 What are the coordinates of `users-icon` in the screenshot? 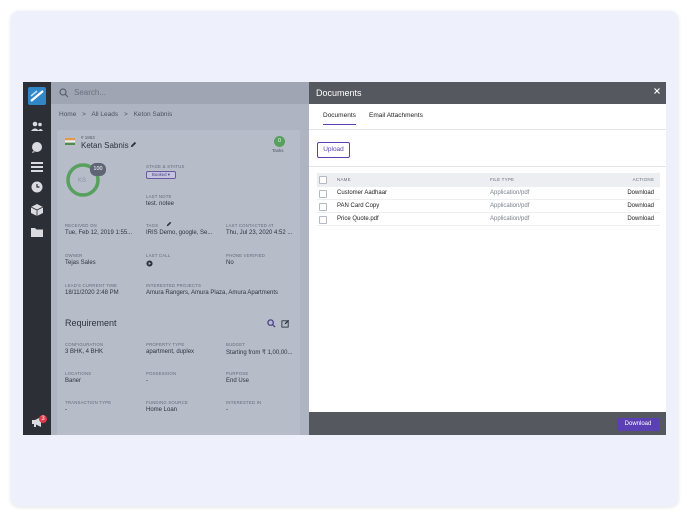 It's located at (37, 126).